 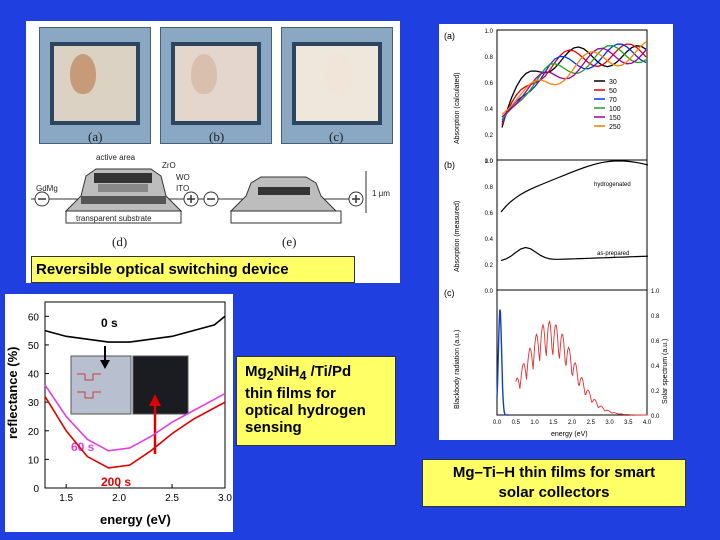 What do you see at coordinates (613, 82) in the screenshot?
I see `legend-label: 30` at bounding box center [613, 82].